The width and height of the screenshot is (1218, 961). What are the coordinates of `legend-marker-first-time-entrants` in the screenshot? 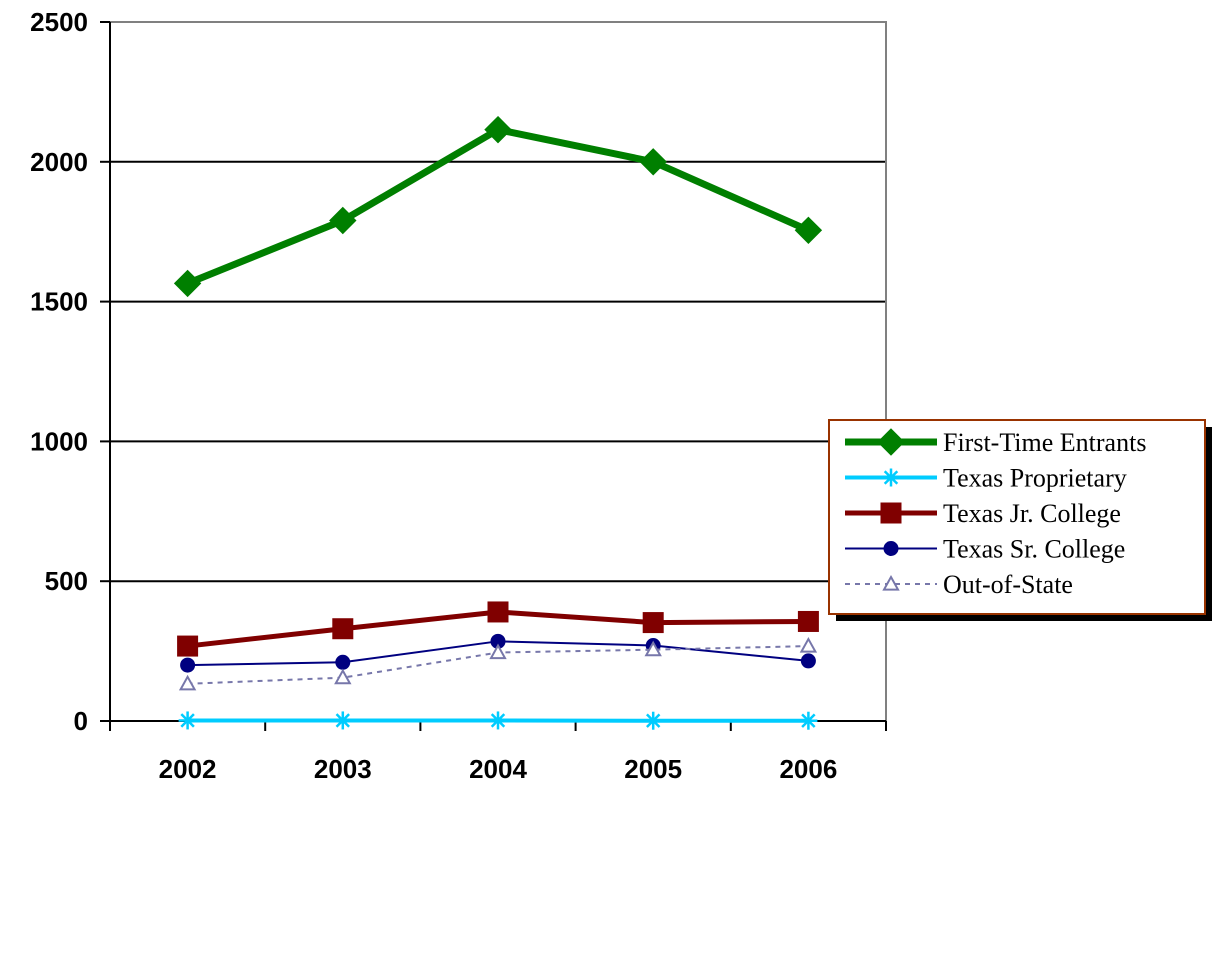 It's located at (891, 442).